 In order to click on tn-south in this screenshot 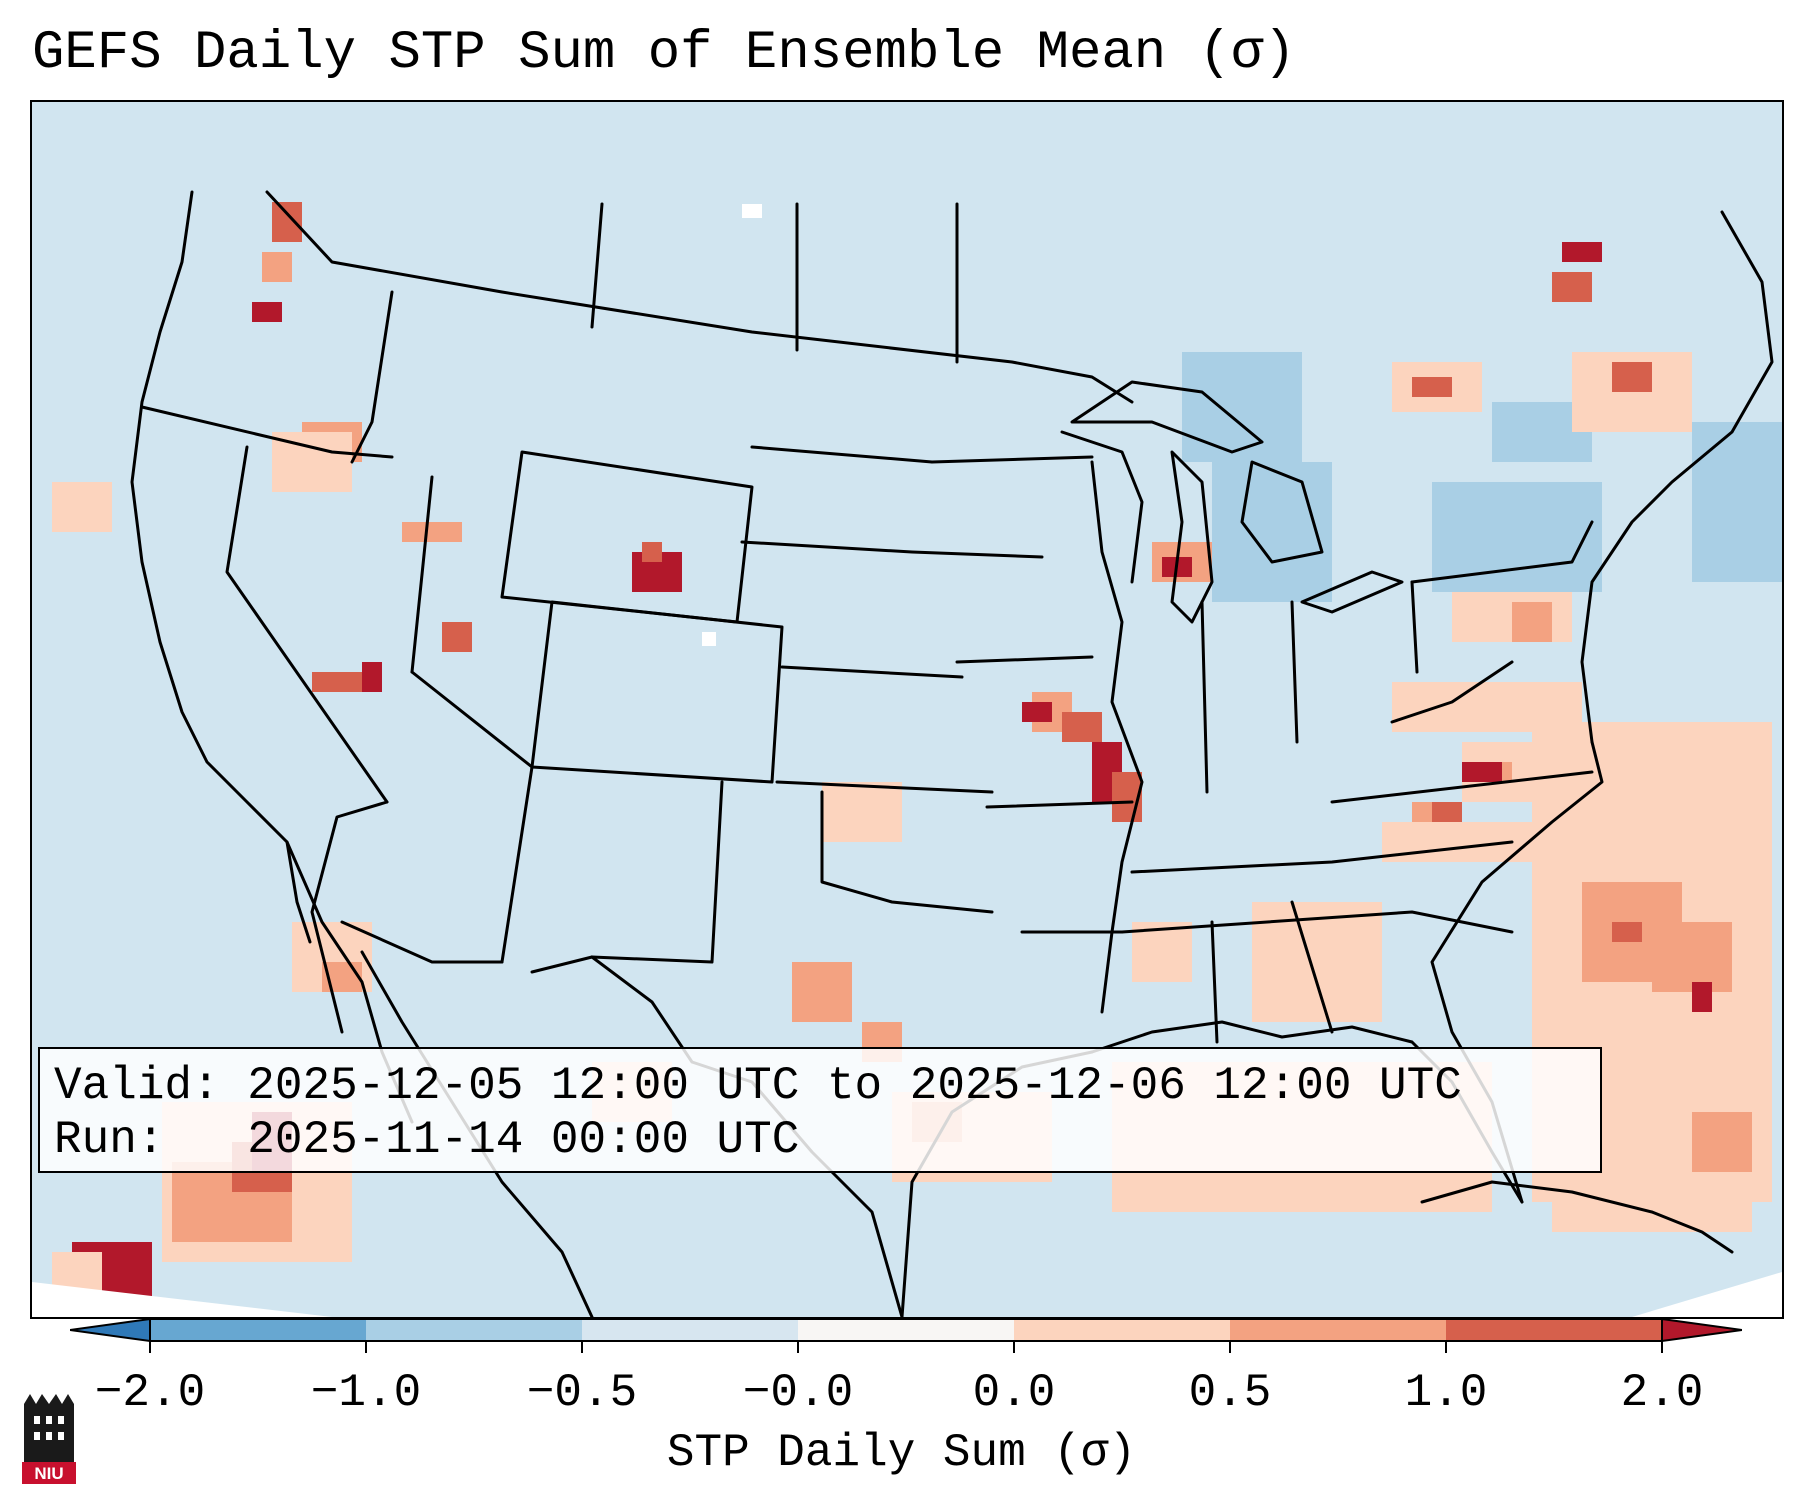, I will do `click(1317, 922)`.